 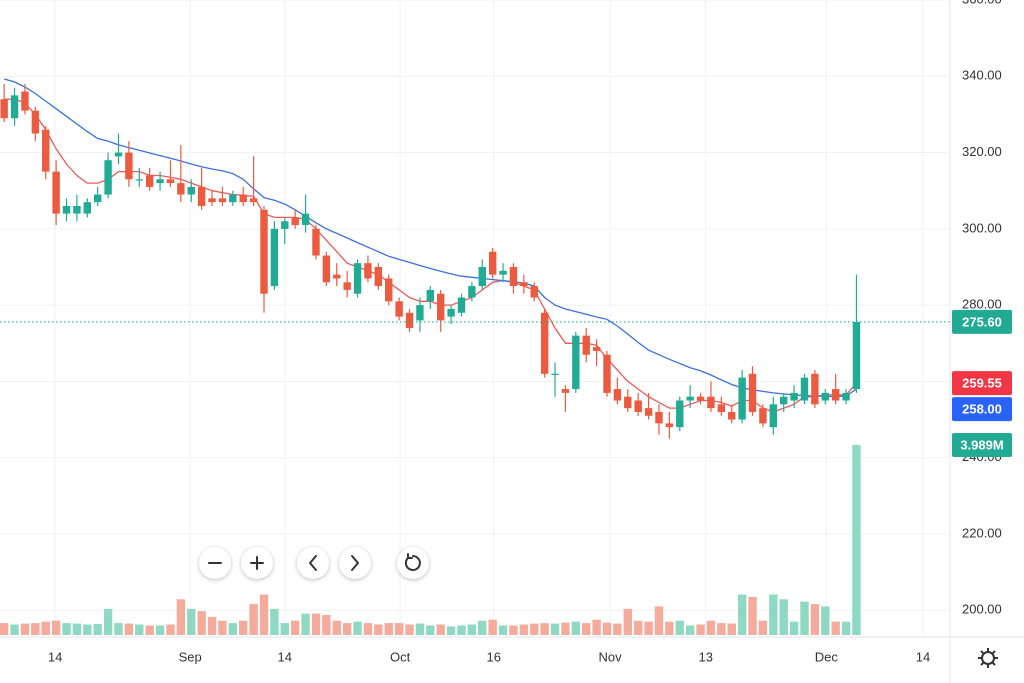 What do you see at coordinates (982, 532) in the screenshot?
I see `y-tick-label: 220.00` at bounding box center [982, 532].